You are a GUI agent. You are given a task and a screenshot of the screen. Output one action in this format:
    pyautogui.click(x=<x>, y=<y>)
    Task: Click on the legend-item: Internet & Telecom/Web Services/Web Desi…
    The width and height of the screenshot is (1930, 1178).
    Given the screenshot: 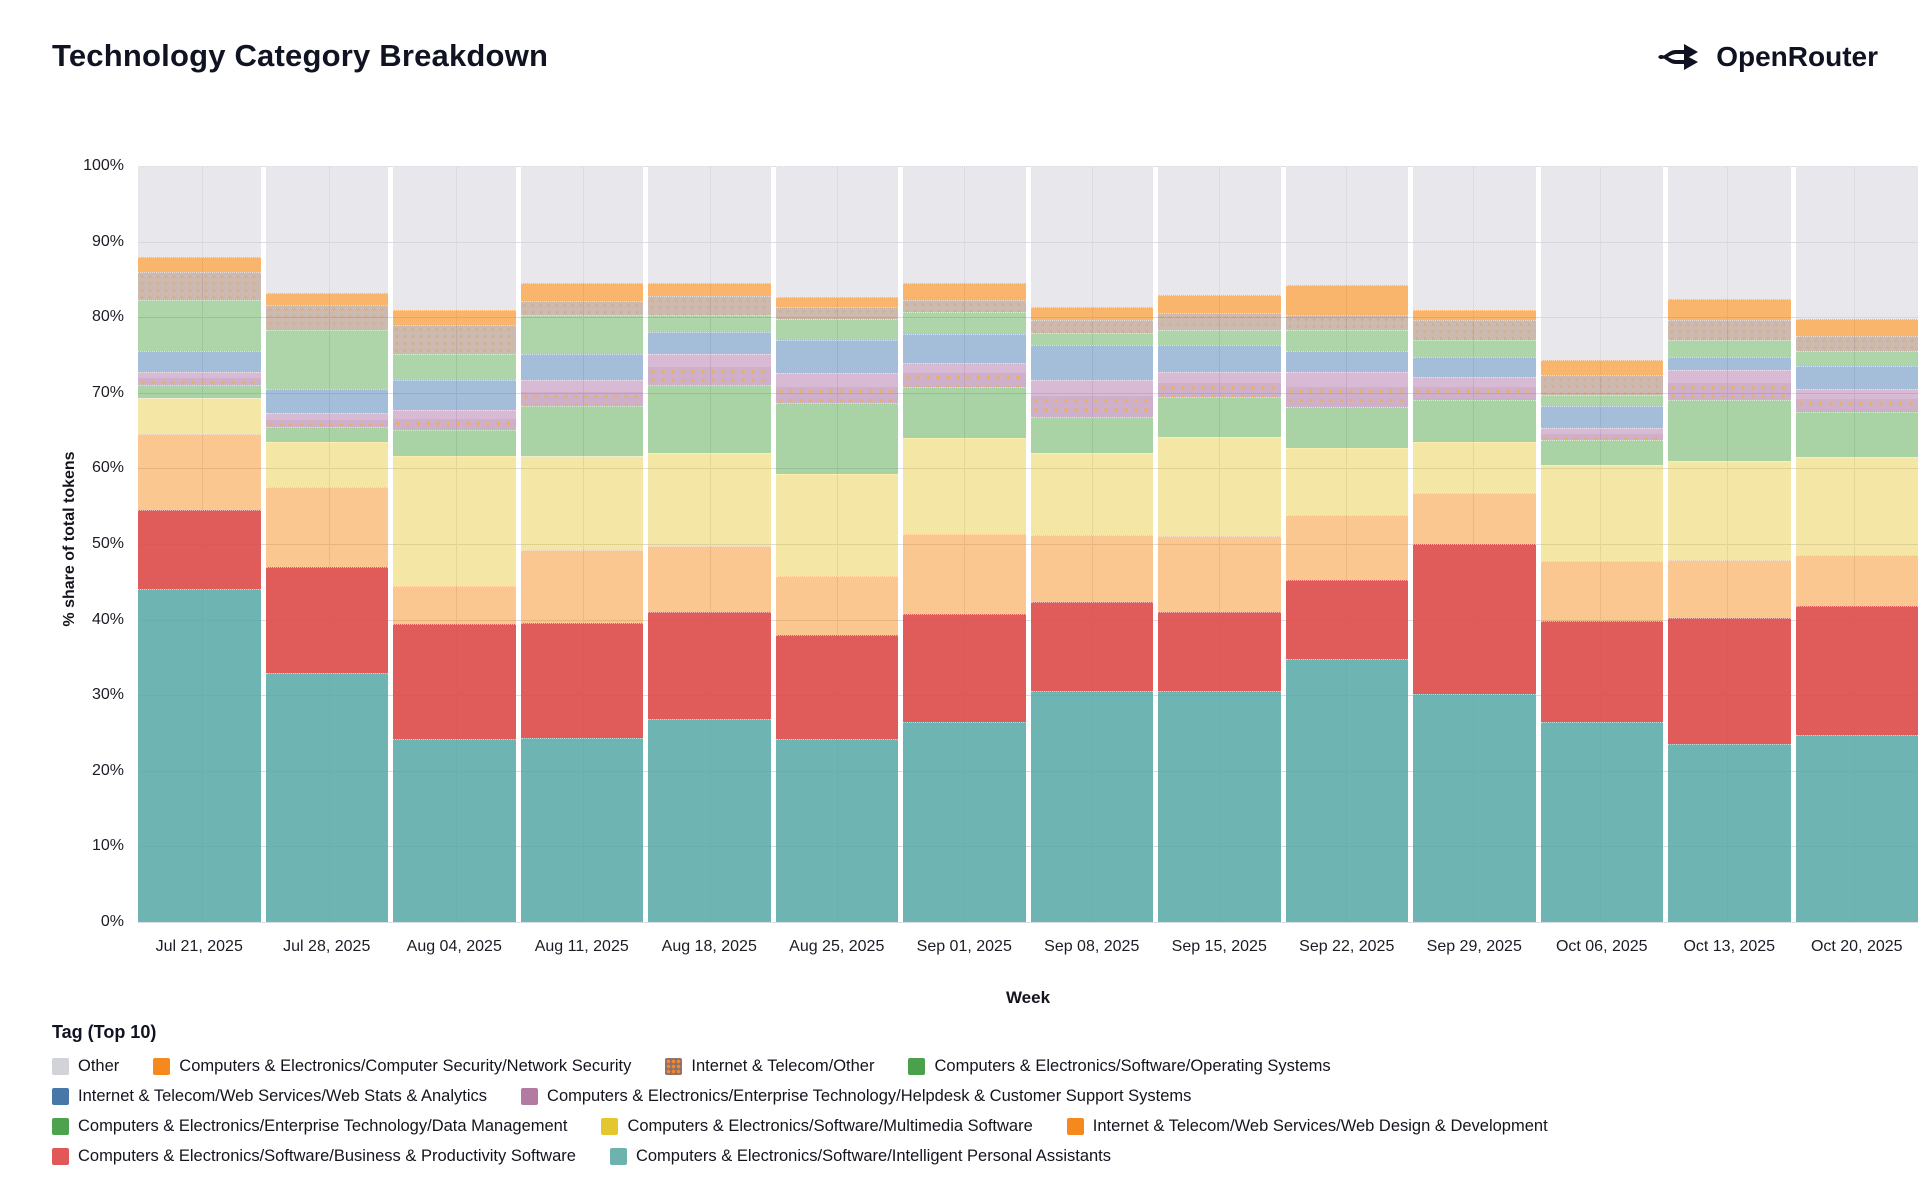 What is the action you would take?
    pyautogui.click(x=1307, y=1126)
    